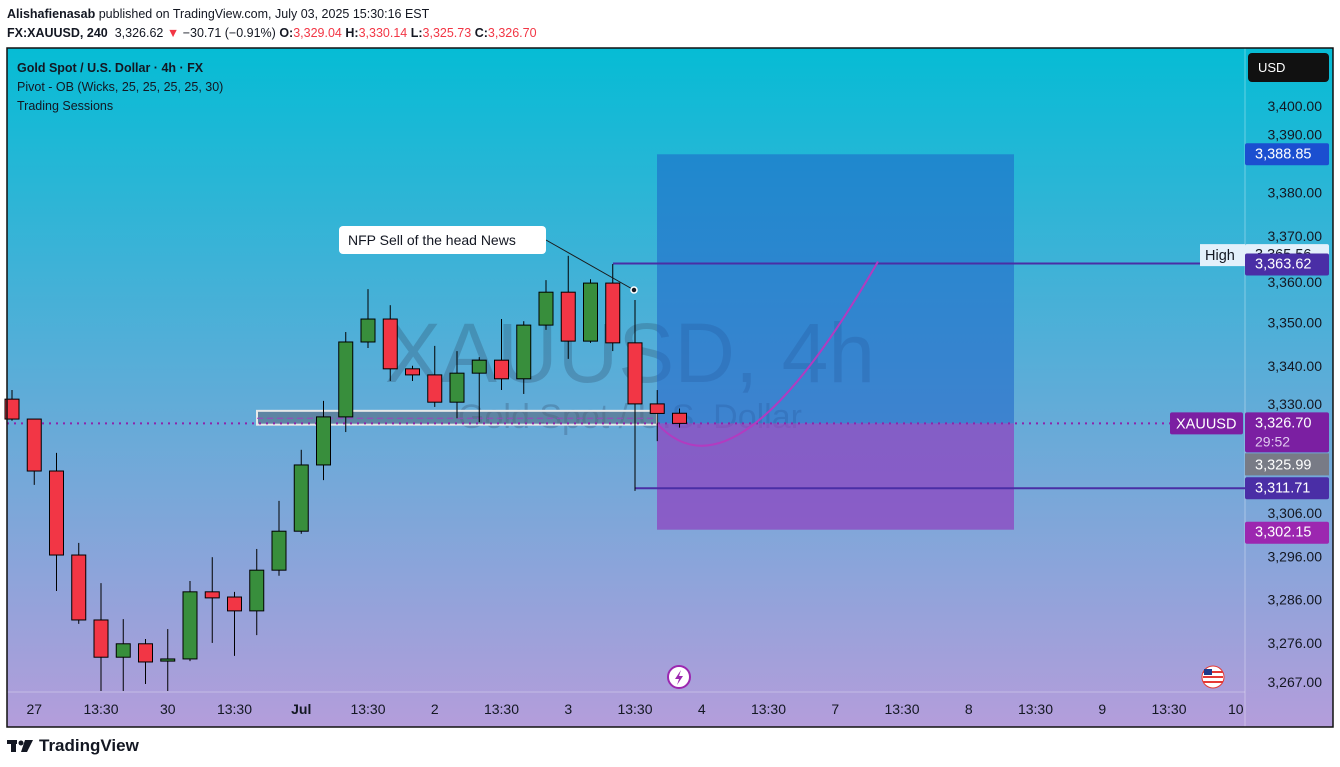 The image size is (1340, 767). I want to click on legend-indicator-trading-sessions: Trading Sessions, so click(65, 106).